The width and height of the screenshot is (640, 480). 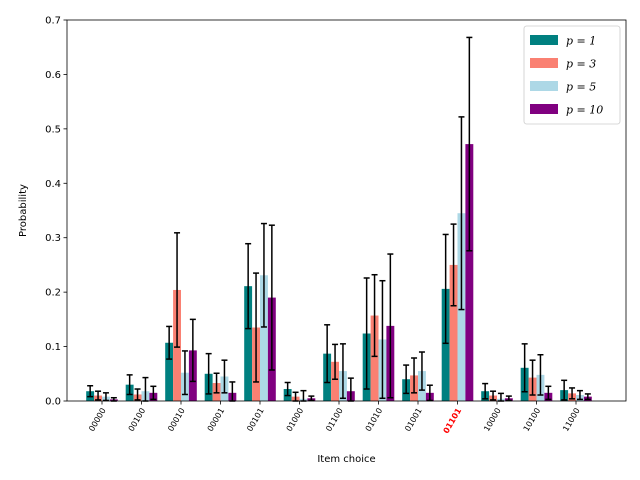 I want to click on x-tick-label: 00000, so click(x=97, y=420).